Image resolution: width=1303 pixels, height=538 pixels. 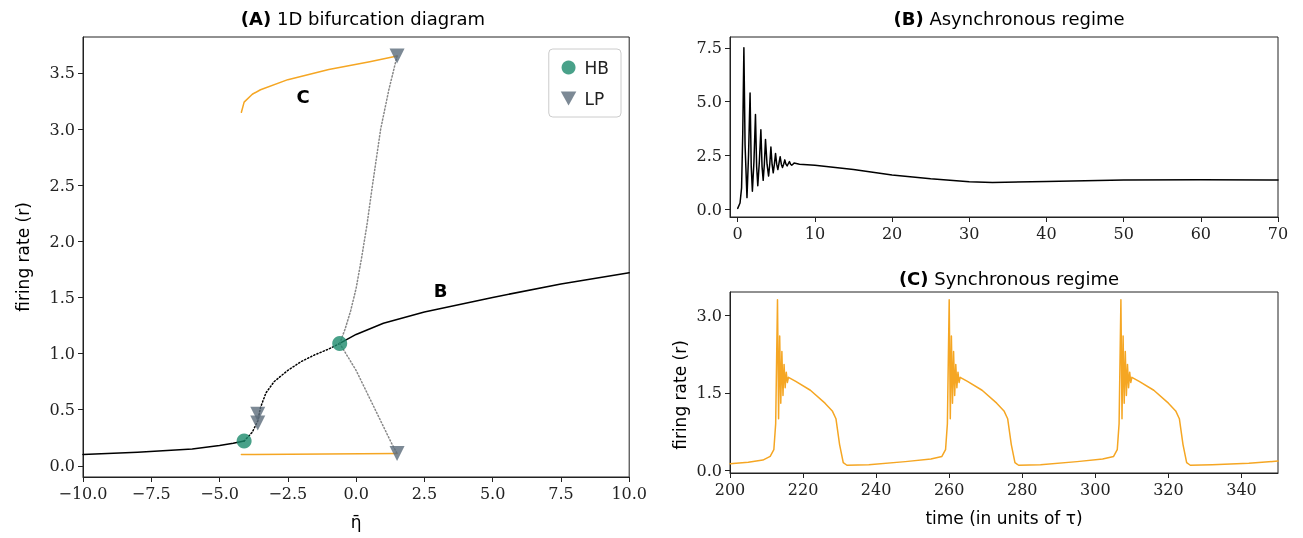 I want to click on x-axis-title: time (in units of τ), so click(x=1004, y=517).